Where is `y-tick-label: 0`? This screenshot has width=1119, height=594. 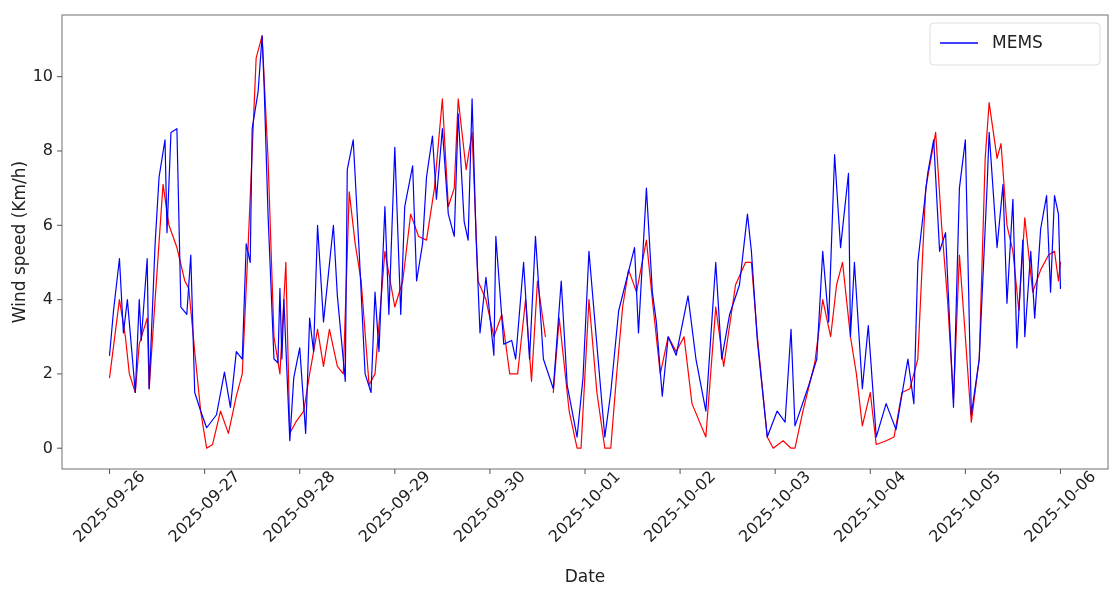
y-tick-label: 0 is located at coordinates (47, 447).